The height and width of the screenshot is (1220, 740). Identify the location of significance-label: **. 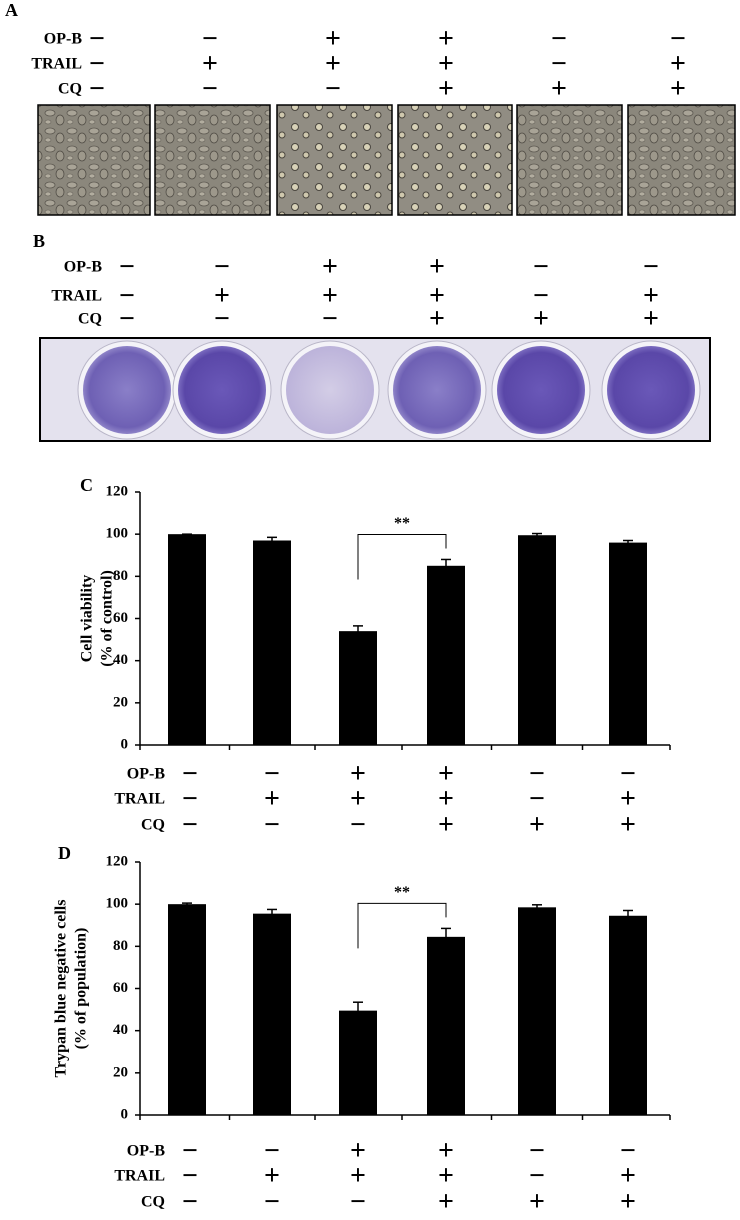
(402, 523).